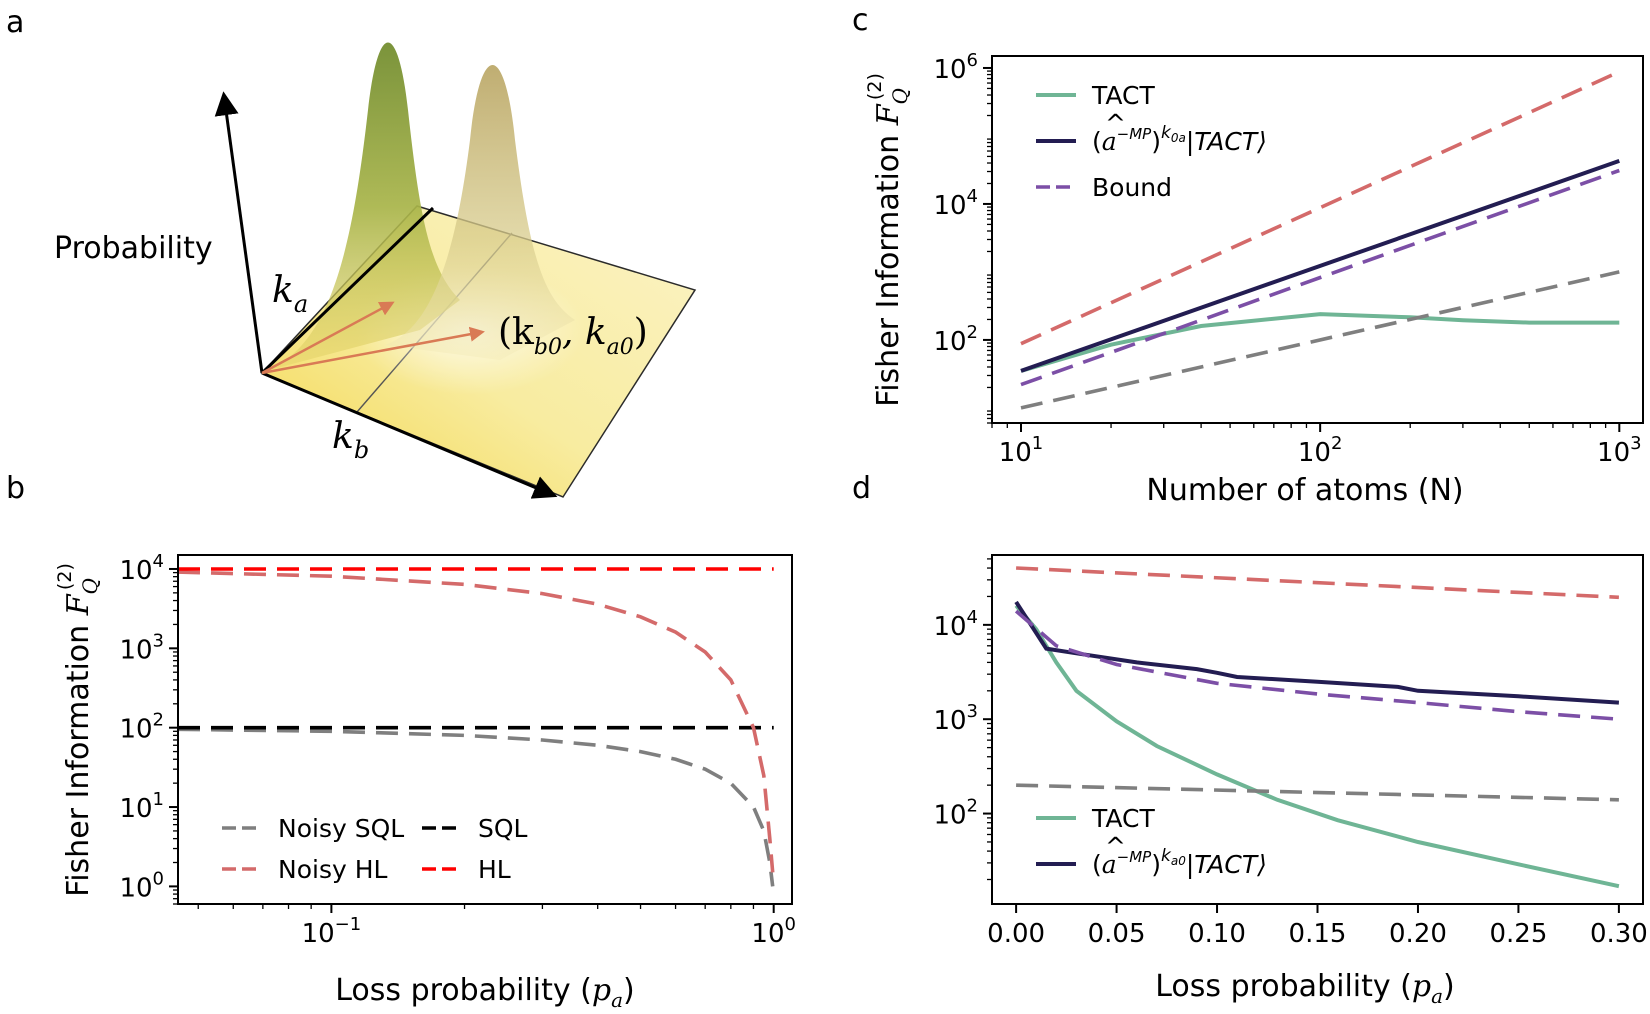  What do you see at coordinates (1117, 934) in the screenshot?
I see `x-tick-label: 0.05` at bounding box center [1117, 934].